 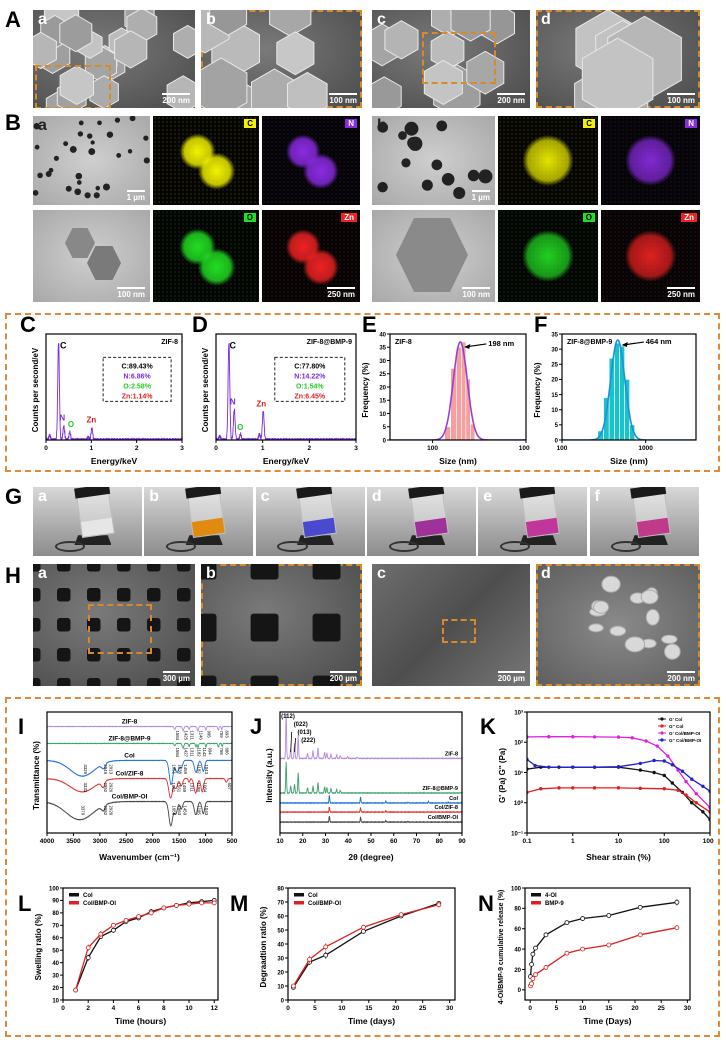 I want to click on particle, so click(x=596, y=628).